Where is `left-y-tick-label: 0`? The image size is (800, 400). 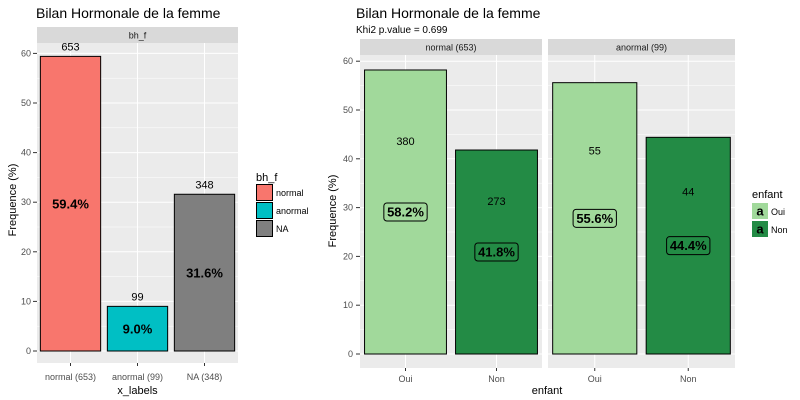
left-y-tick-label: 0 is located at coordinates (28, 351).